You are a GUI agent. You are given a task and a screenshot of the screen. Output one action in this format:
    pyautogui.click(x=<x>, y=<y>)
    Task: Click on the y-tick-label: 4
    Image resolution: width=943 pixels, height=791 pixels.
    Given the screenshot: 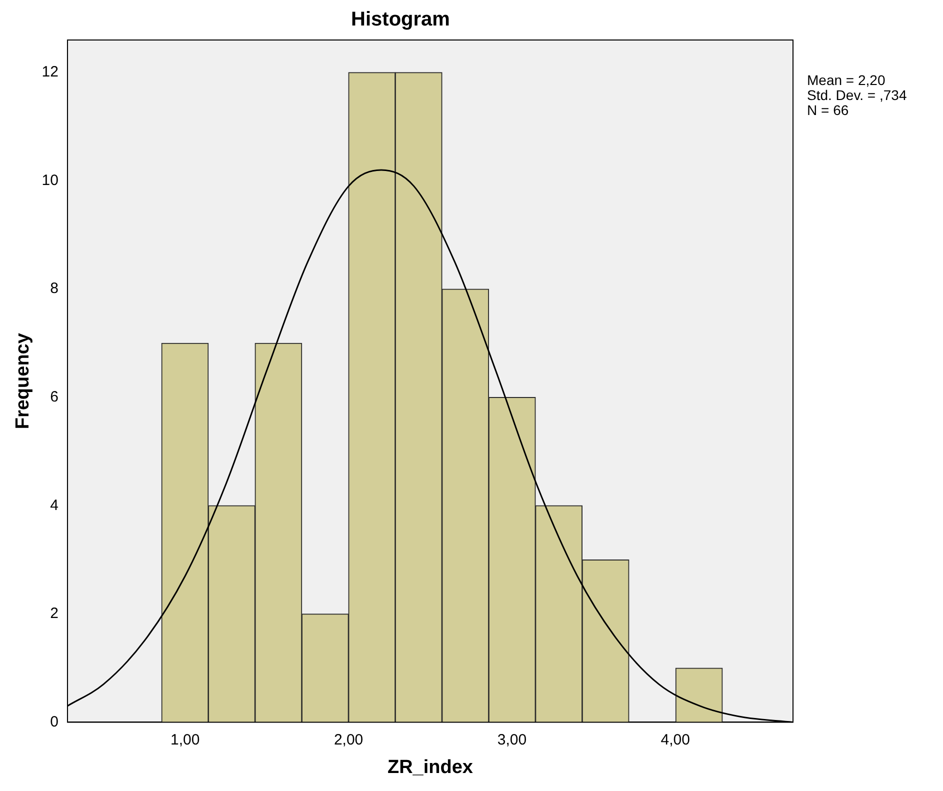 What is the action you would take?
    pyautogui.click(x=54, y=505)
    